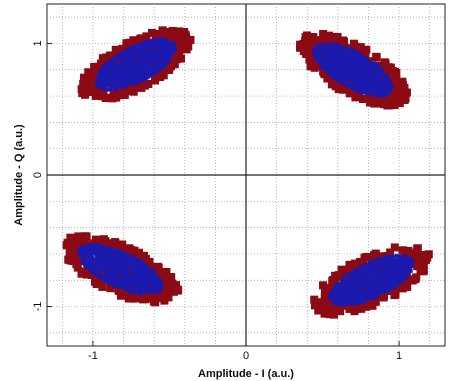 This screenshot has height=381, width=449. What do you see at coordinates (38, 175) in the screenshot?
I see `y-tick-label: 0` at bounding box center [38, 175].